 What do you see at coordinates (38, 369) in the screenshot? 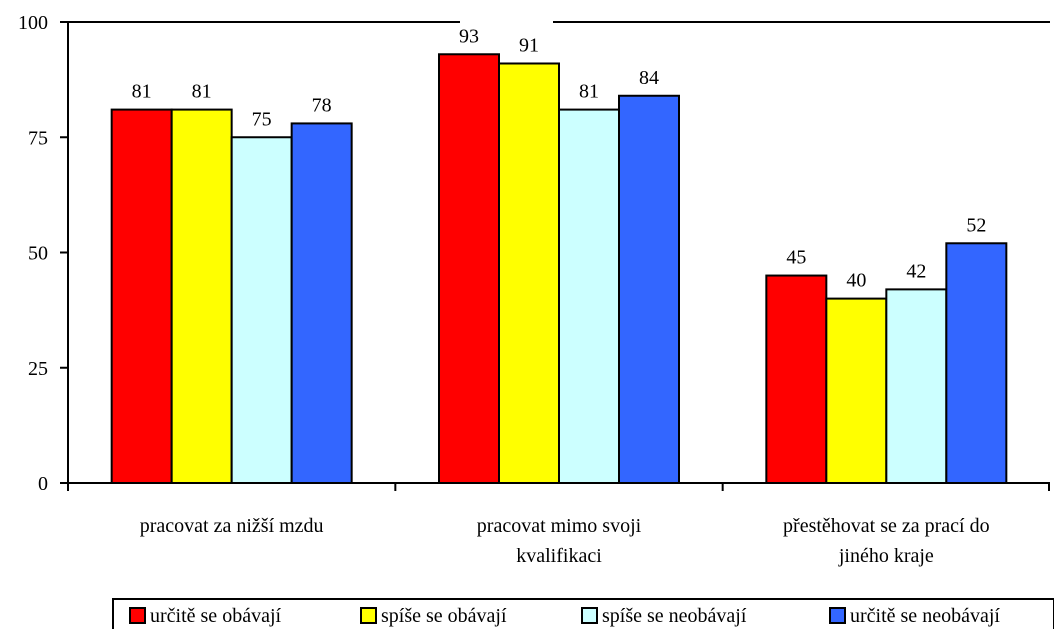
I see `y-tick-label: 25` at bounding box center [38, 369].